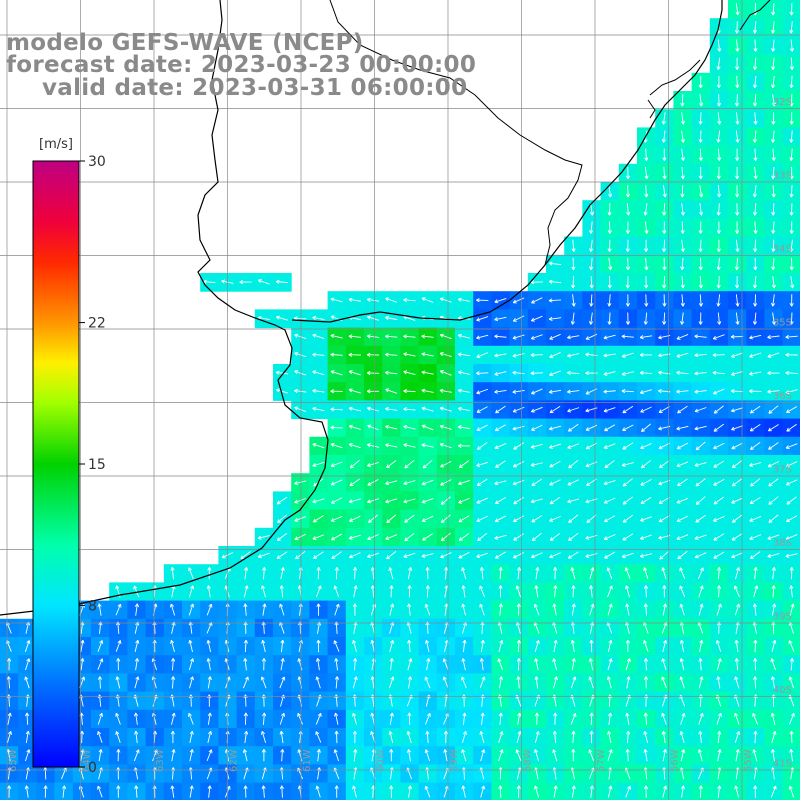  I want to click on colorbar-tick-label: 22, so click(97, 324).